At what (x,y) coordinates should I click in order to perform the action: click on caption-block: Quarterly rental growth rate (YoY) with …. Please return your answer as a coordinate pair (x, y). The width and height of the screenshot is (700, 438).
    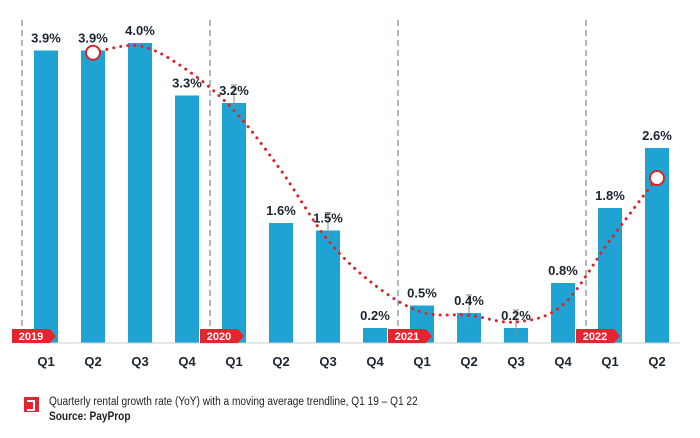
    Looking at the image, I should click on (246, 410).